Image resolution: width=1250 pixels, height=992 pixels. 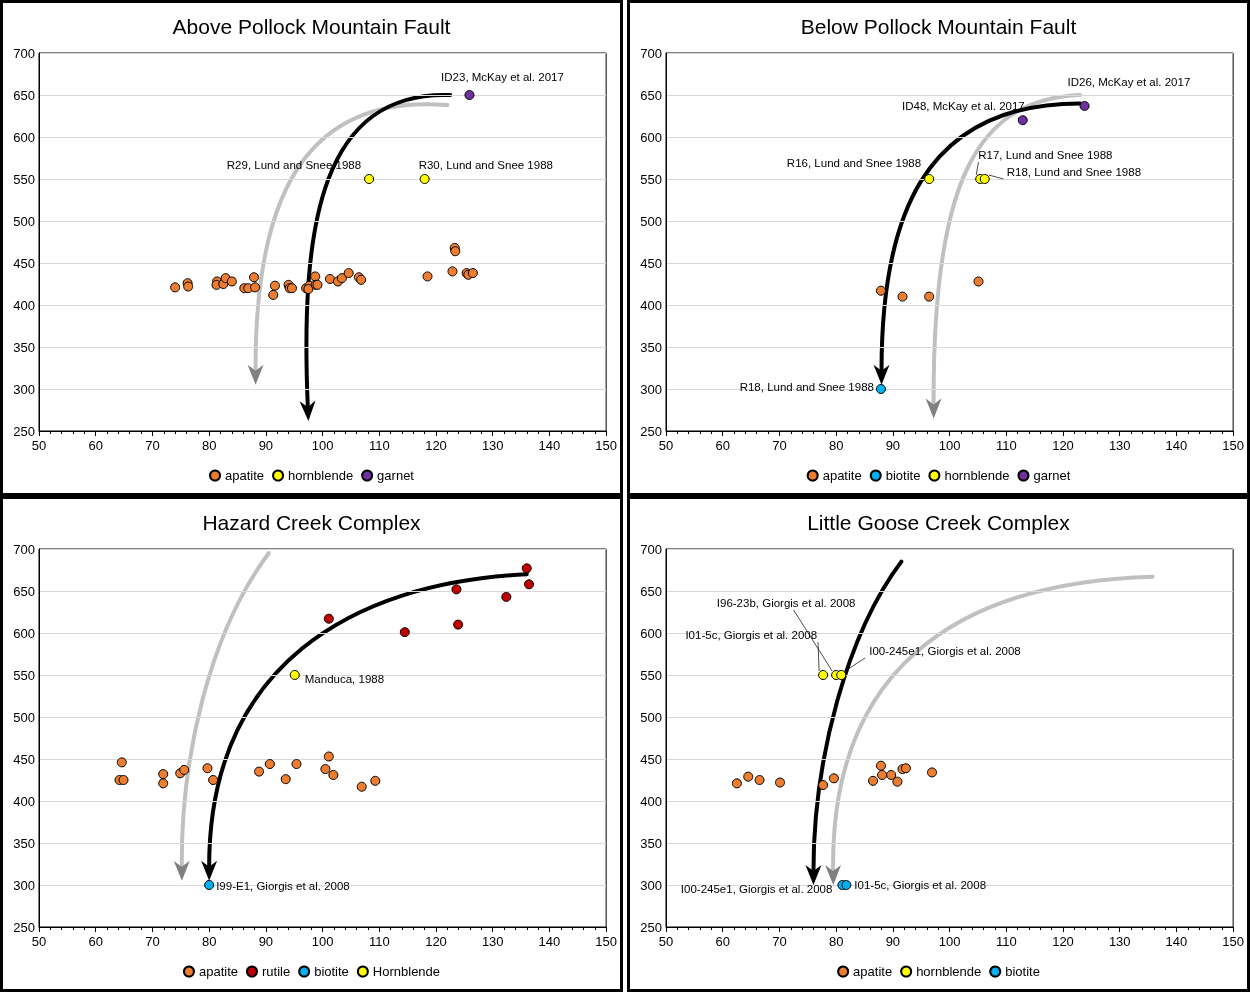 I want to click on chart-title: Little Goose Creek Complex, so click(x=939, y=522).